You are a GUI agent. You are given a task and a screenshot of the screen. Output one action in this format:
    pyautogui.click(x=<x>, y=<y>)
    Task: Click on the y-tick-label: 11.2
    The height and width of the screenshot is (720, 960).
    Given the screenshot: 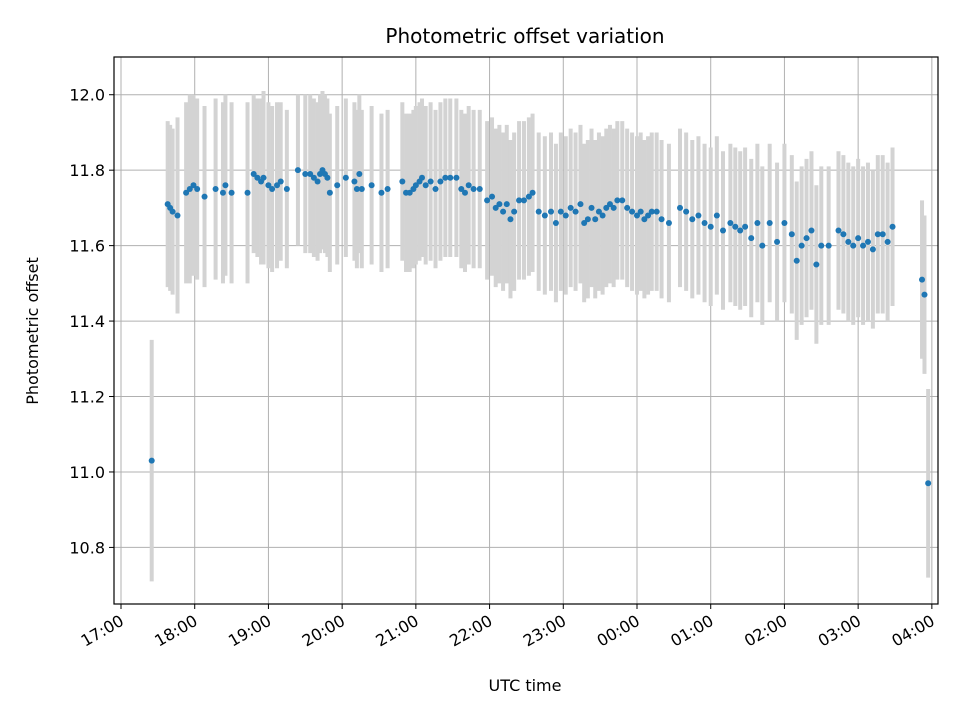 What is the action you would take?
    pyautogui.click(x=87, y=397)
    